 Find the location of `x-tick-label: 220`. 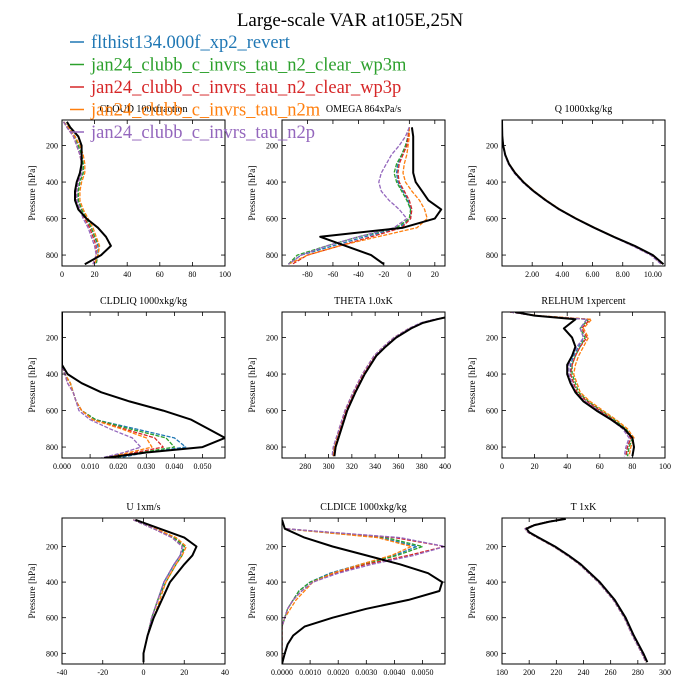

x-tick-label: 220 is located at coordinates (556, 672).